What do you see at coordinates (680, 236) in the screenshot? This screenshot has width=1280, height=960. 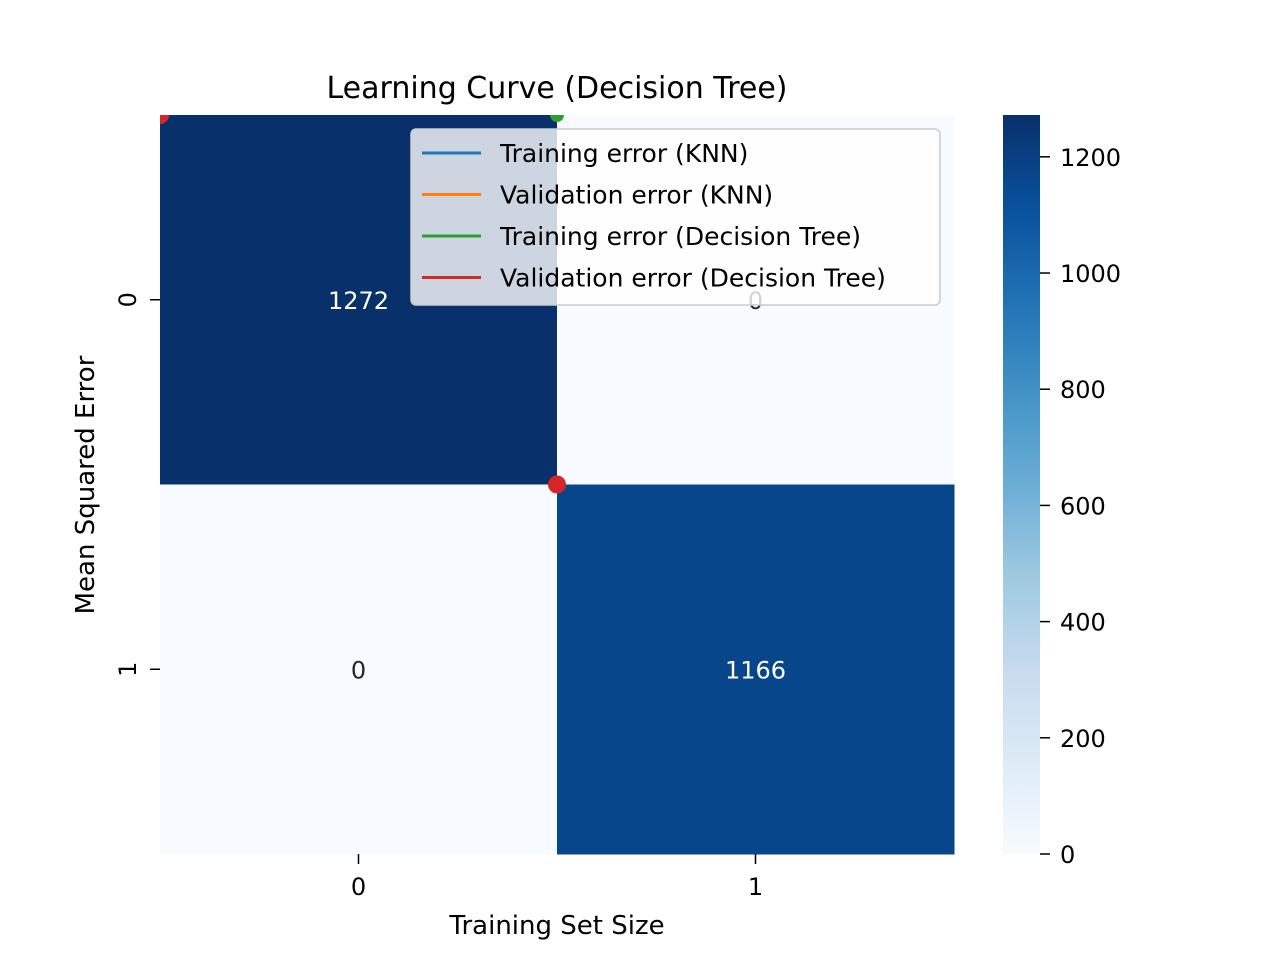 I see `legend-label-2: Training error (Decision Tree)` at bounding box center [680, 236].